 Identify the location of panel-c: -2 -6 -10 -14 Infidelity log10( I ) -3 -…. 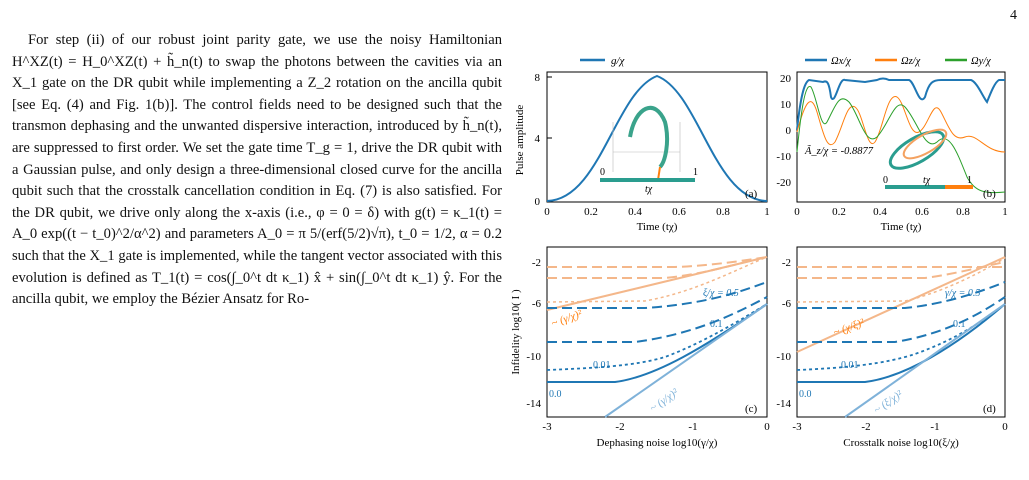
(640, 347).